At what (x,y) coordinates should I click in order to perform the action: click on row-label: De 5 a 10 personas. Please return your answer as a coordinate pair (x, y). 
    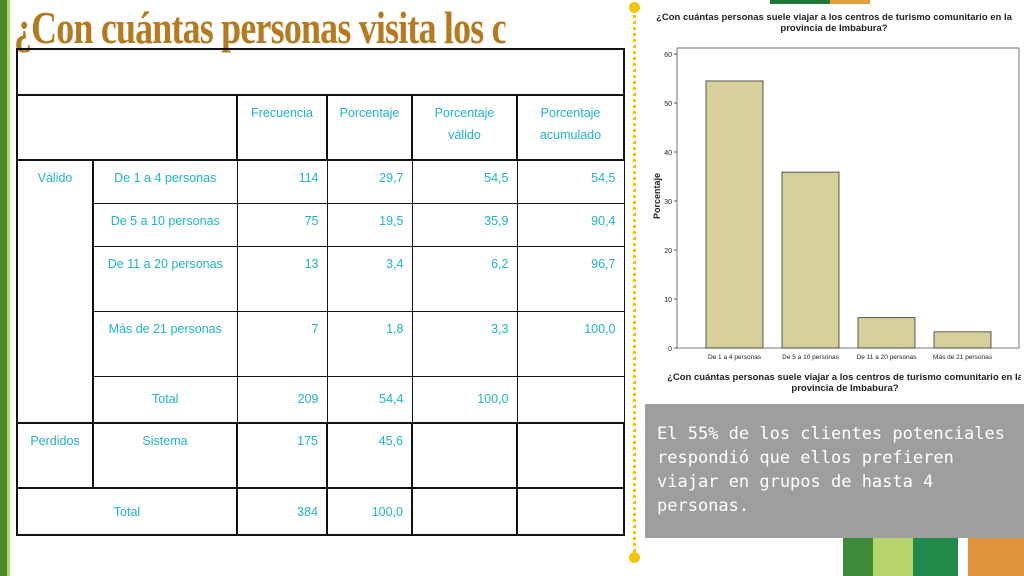
    Looking at the image, I should click on (165, 224).